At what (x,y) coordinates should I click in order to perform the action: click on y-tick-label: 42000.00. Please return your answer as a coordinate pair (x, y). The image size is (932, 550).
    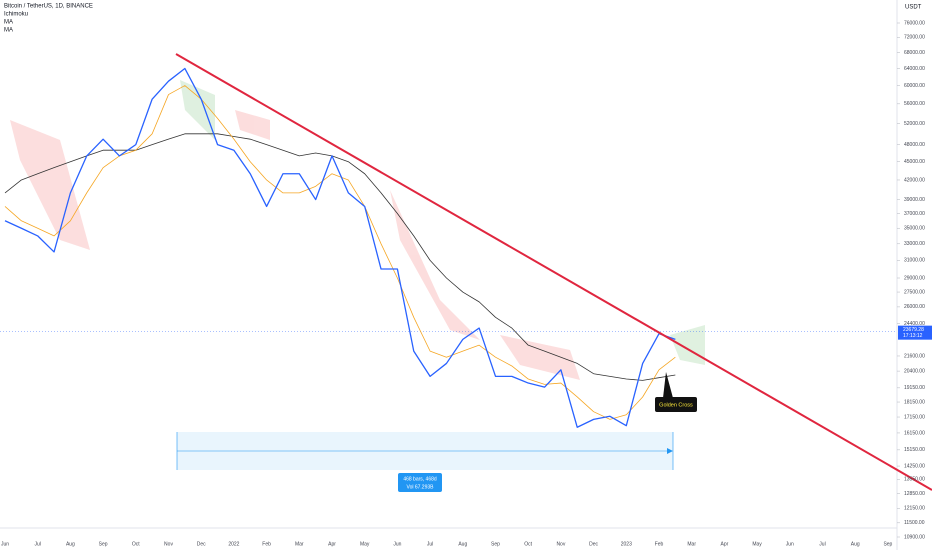
    Looking at the image, I should click on (914, 180).